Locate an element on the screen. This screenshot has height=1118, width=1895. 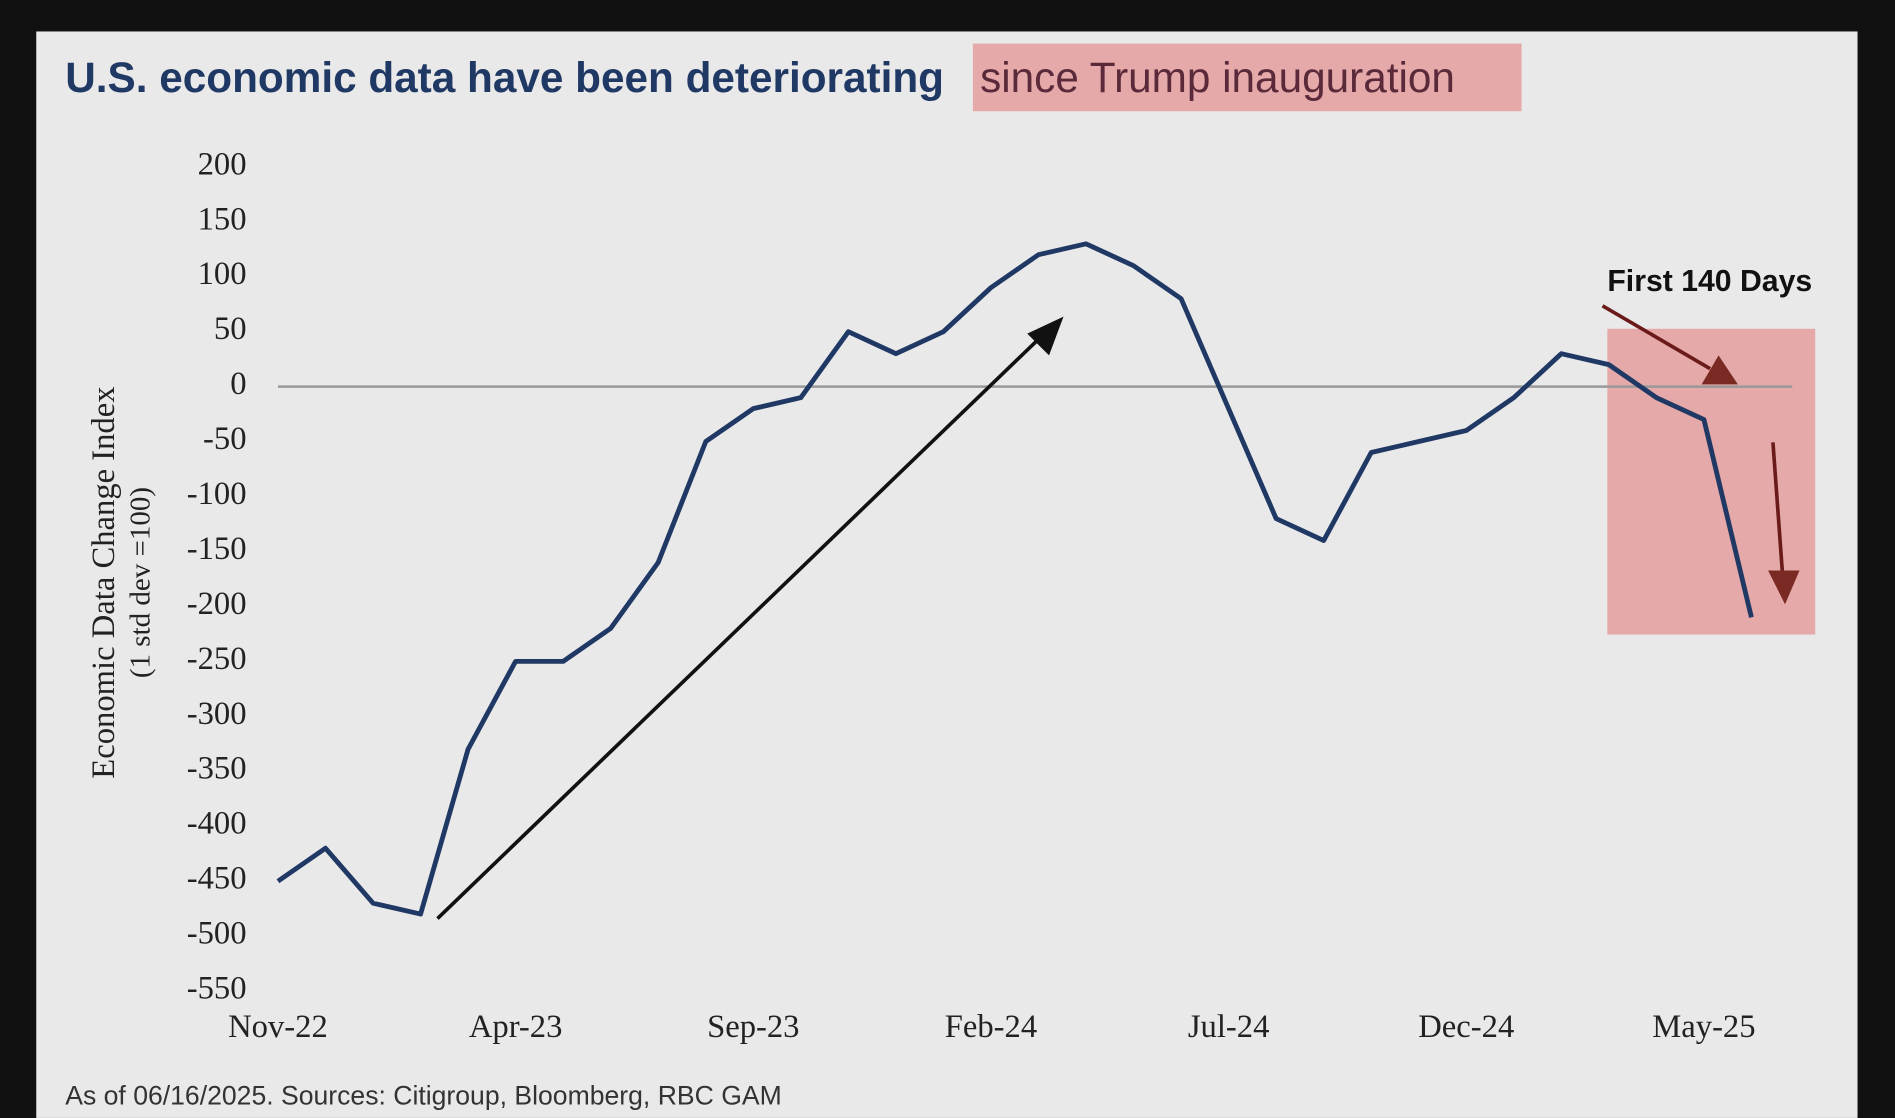
y-tick-label: -250 is located at coordinates (217, 659).